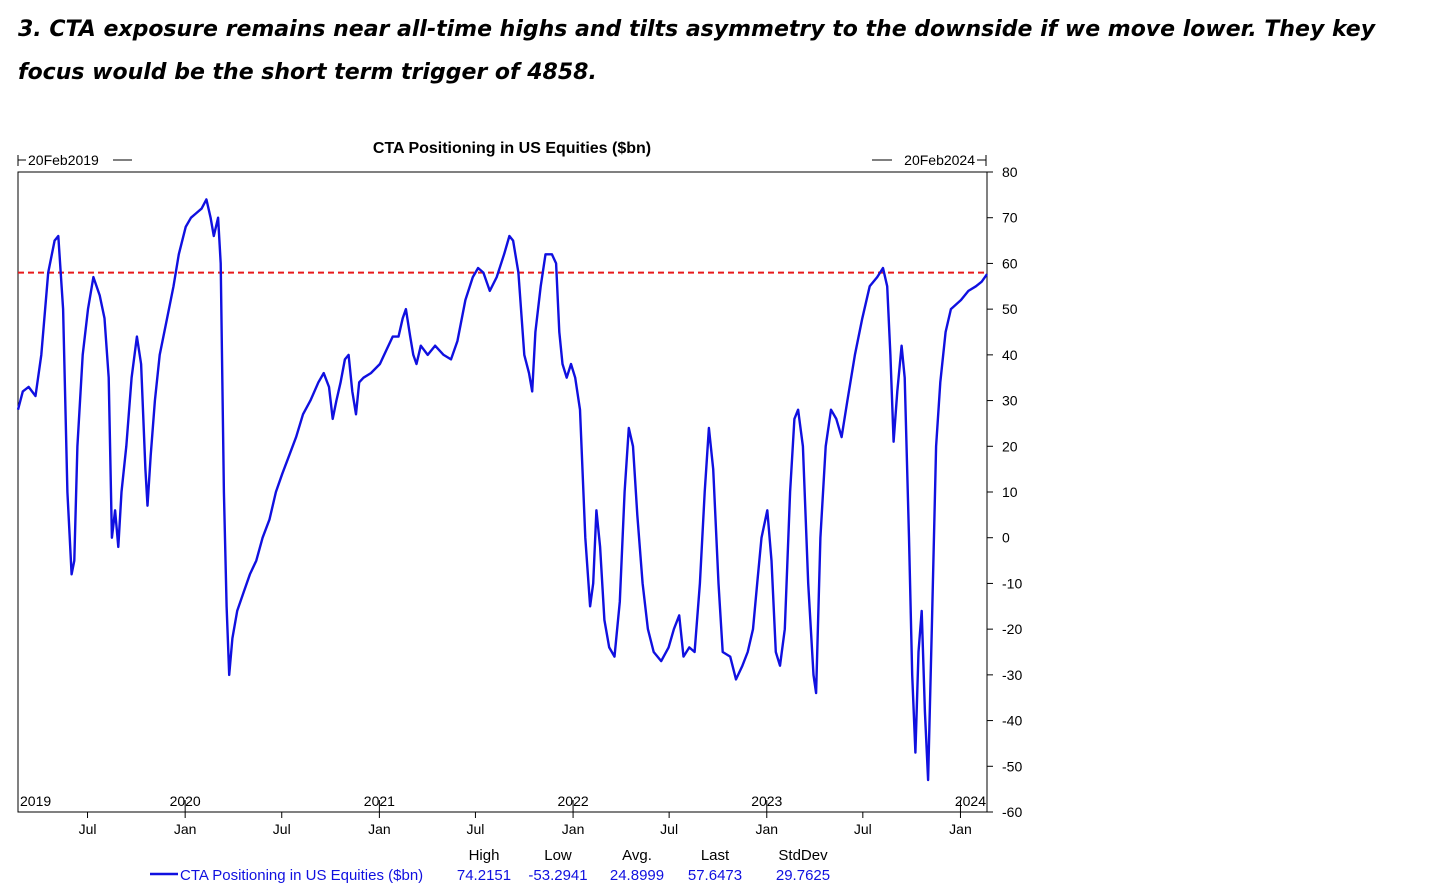 This screenshot has height=893, width=1456. I want to click on y-tick-label: -50, so click(1012, 766).